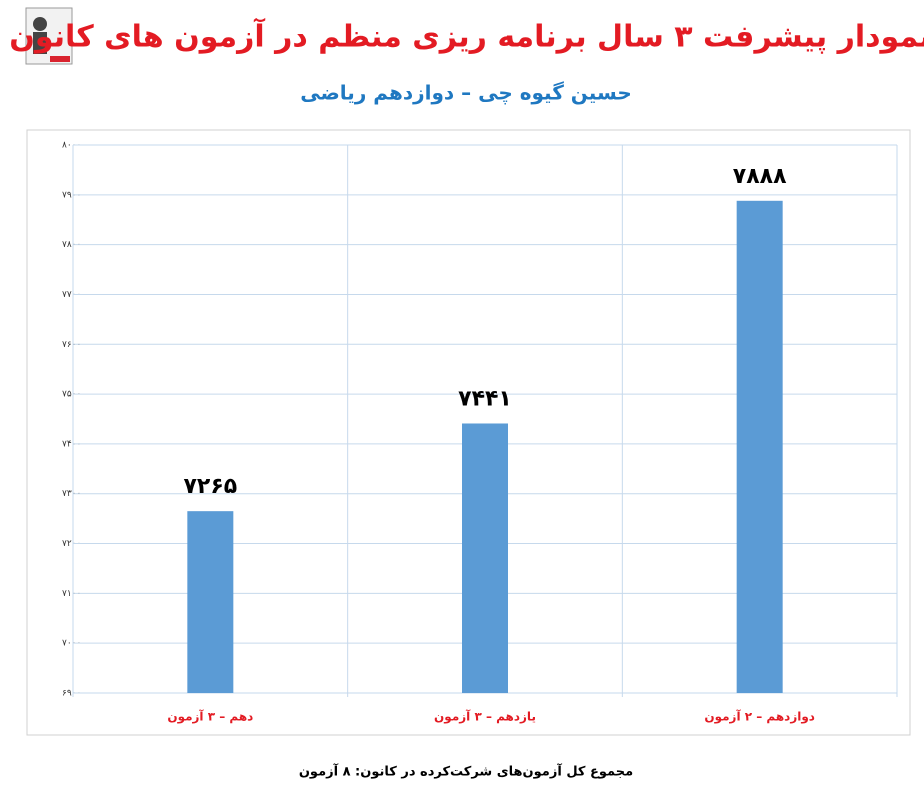 The height and width of the screenshot is (802, 924). What do you see at coordinates (466, 93) in the screenshot?
I see `chart-subtitle: حسین گیوه چی – دوازدهم ریاضی` at bounding box center [466, 93].